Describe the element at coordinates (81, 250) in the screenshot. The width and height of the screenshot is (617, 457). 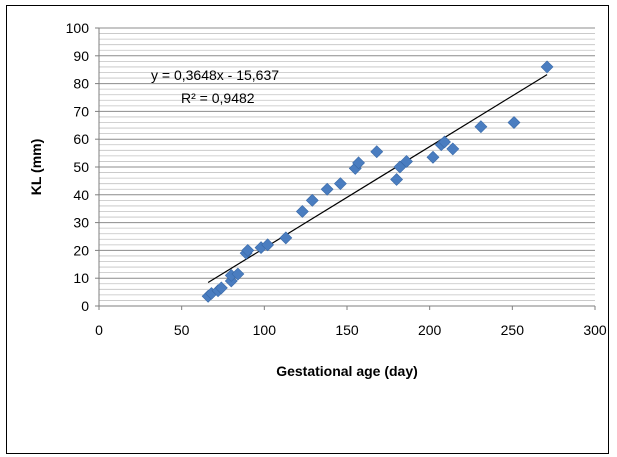
I see `y-tick-label: 20` at that location.